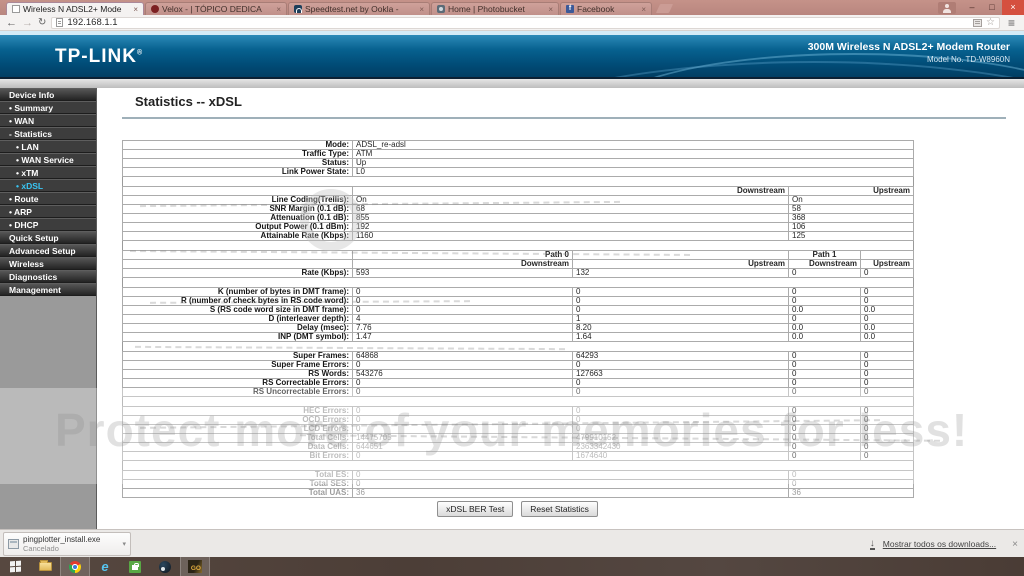 The image size is (1024, 576). What do you see at coordinates (48, 133) in the screenshot?
I see `sidebar-item-statistics: - Statistics` at bounding box center [48, 133].